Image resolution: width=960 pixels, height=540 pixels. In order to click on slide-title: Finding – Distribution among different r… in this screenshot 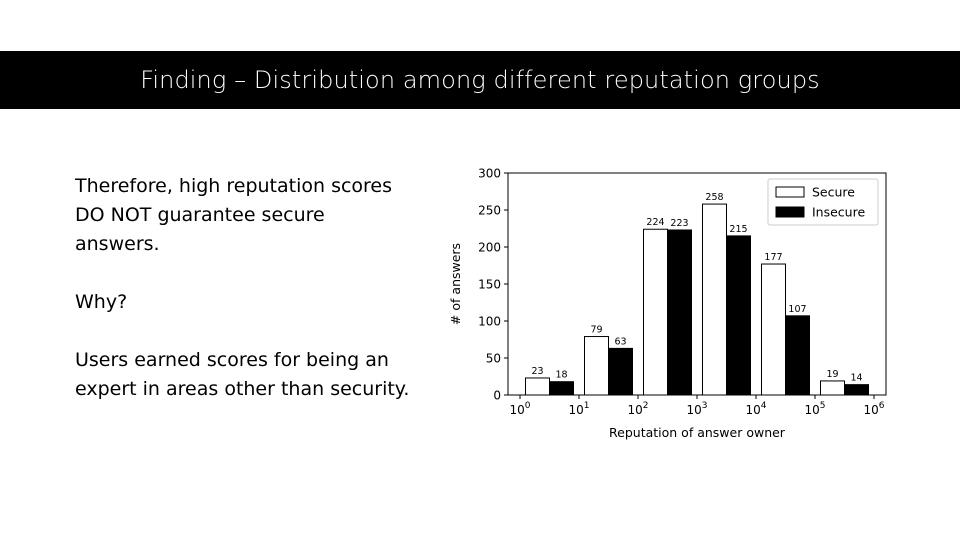, I will do `click(480, 80)`.